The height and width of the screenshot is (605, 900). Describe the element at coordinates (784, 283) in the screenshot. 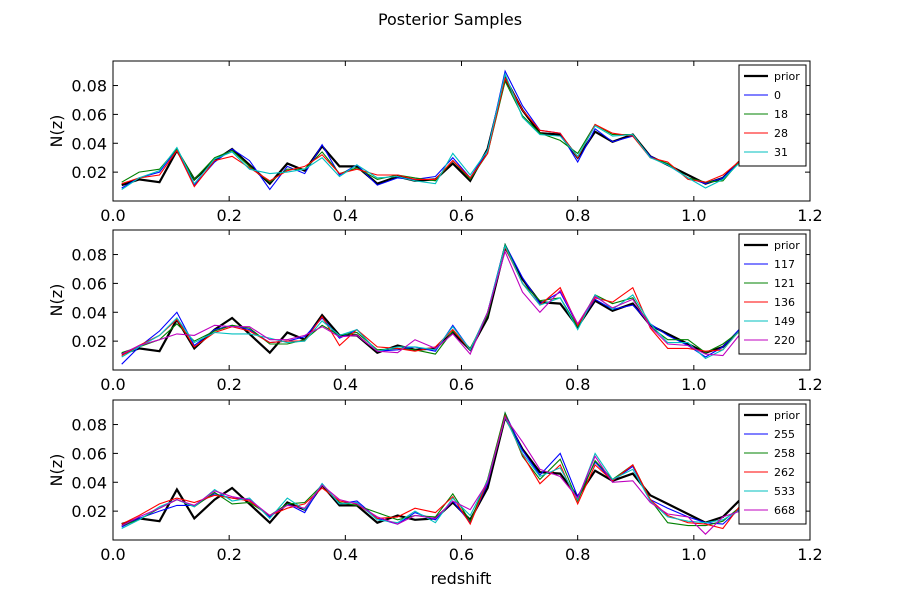

I see `legend-label-121: 121` at that location.